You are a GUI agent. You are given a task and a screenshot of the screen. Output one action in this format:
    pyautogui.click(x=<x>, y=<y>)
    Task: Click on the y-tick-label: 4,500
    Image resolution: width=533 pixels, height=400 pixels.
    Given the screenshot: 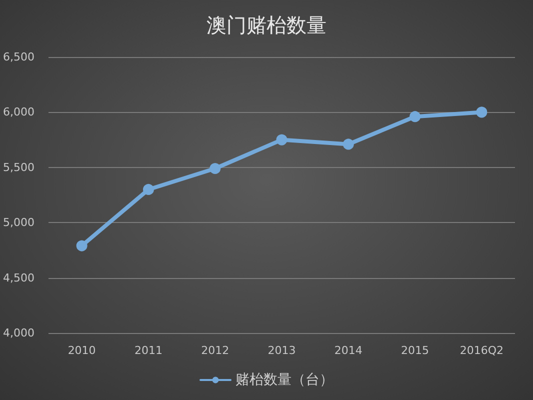 What is the action you would take?
    pyautogui.click(x=18, y=277)
    